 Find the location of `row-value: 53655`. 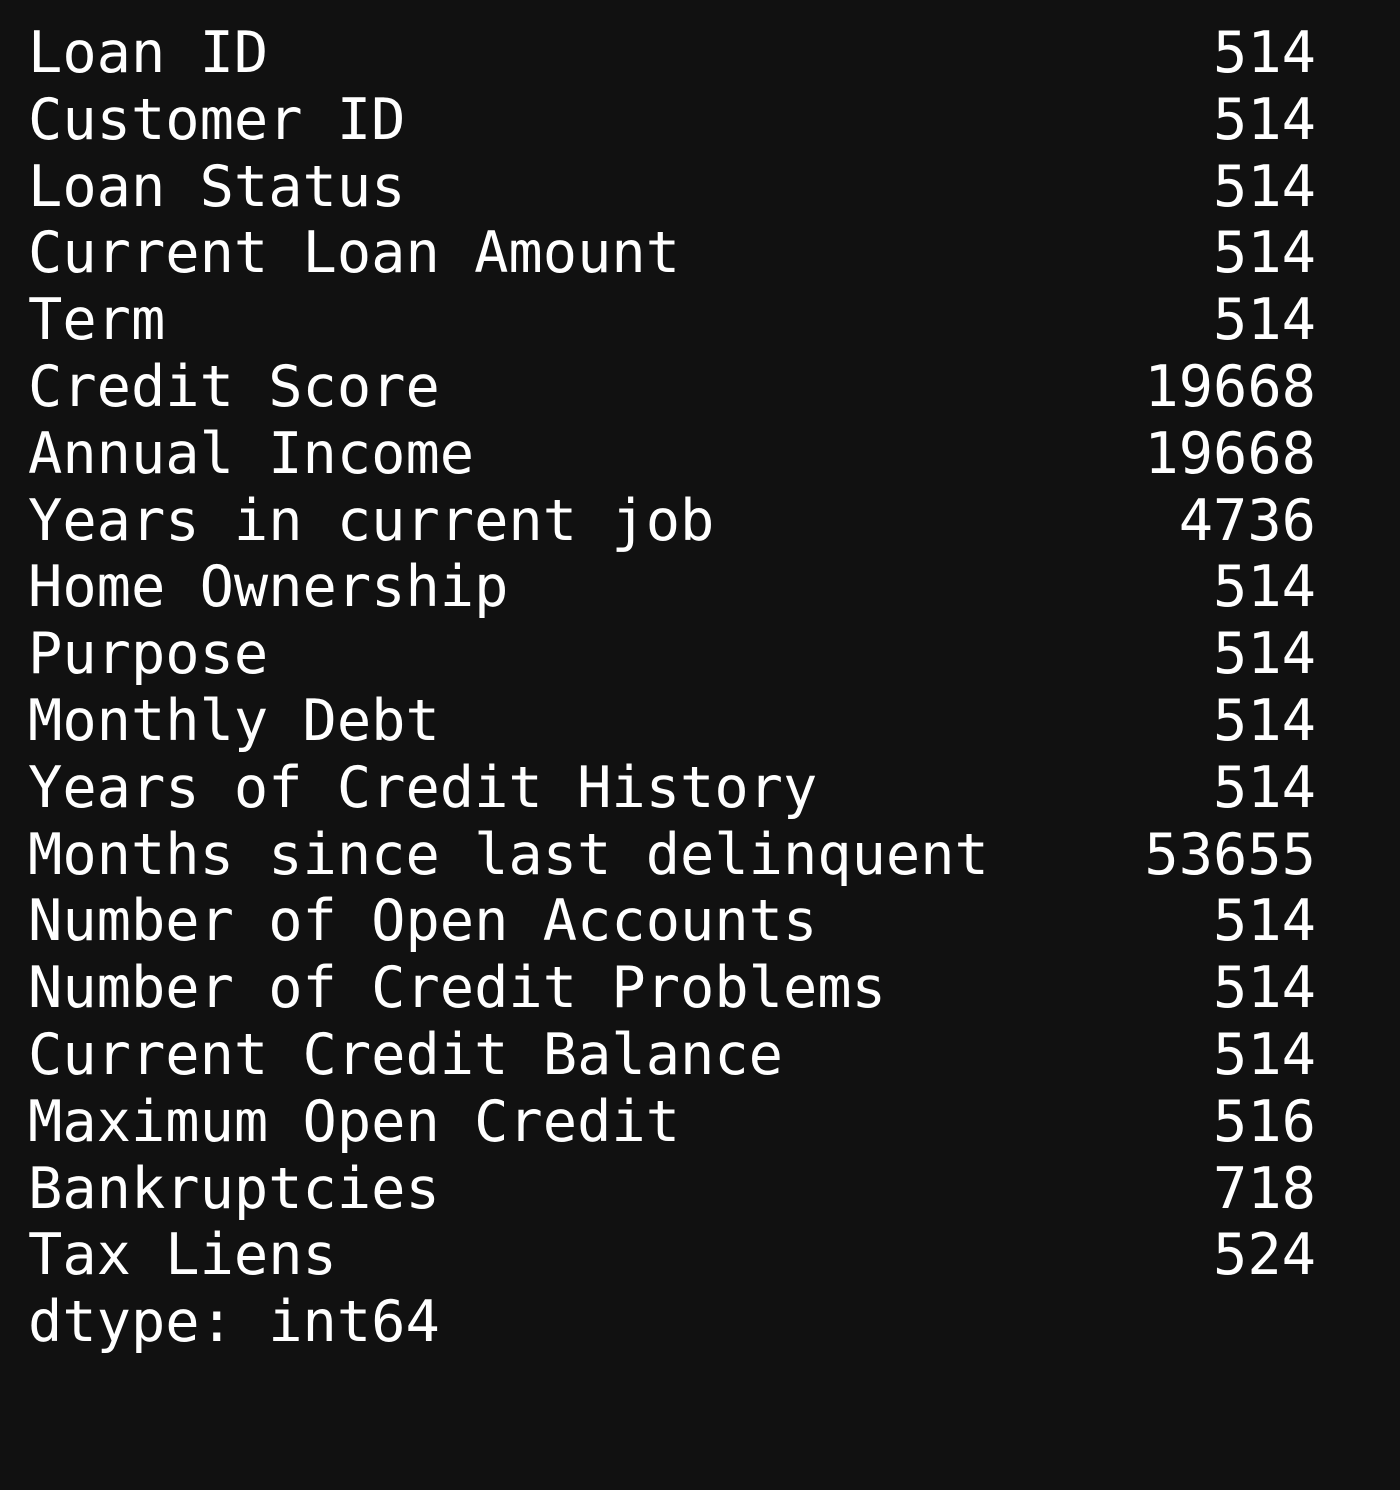

row-value: 53655 is located at coordinates (1230, 854).